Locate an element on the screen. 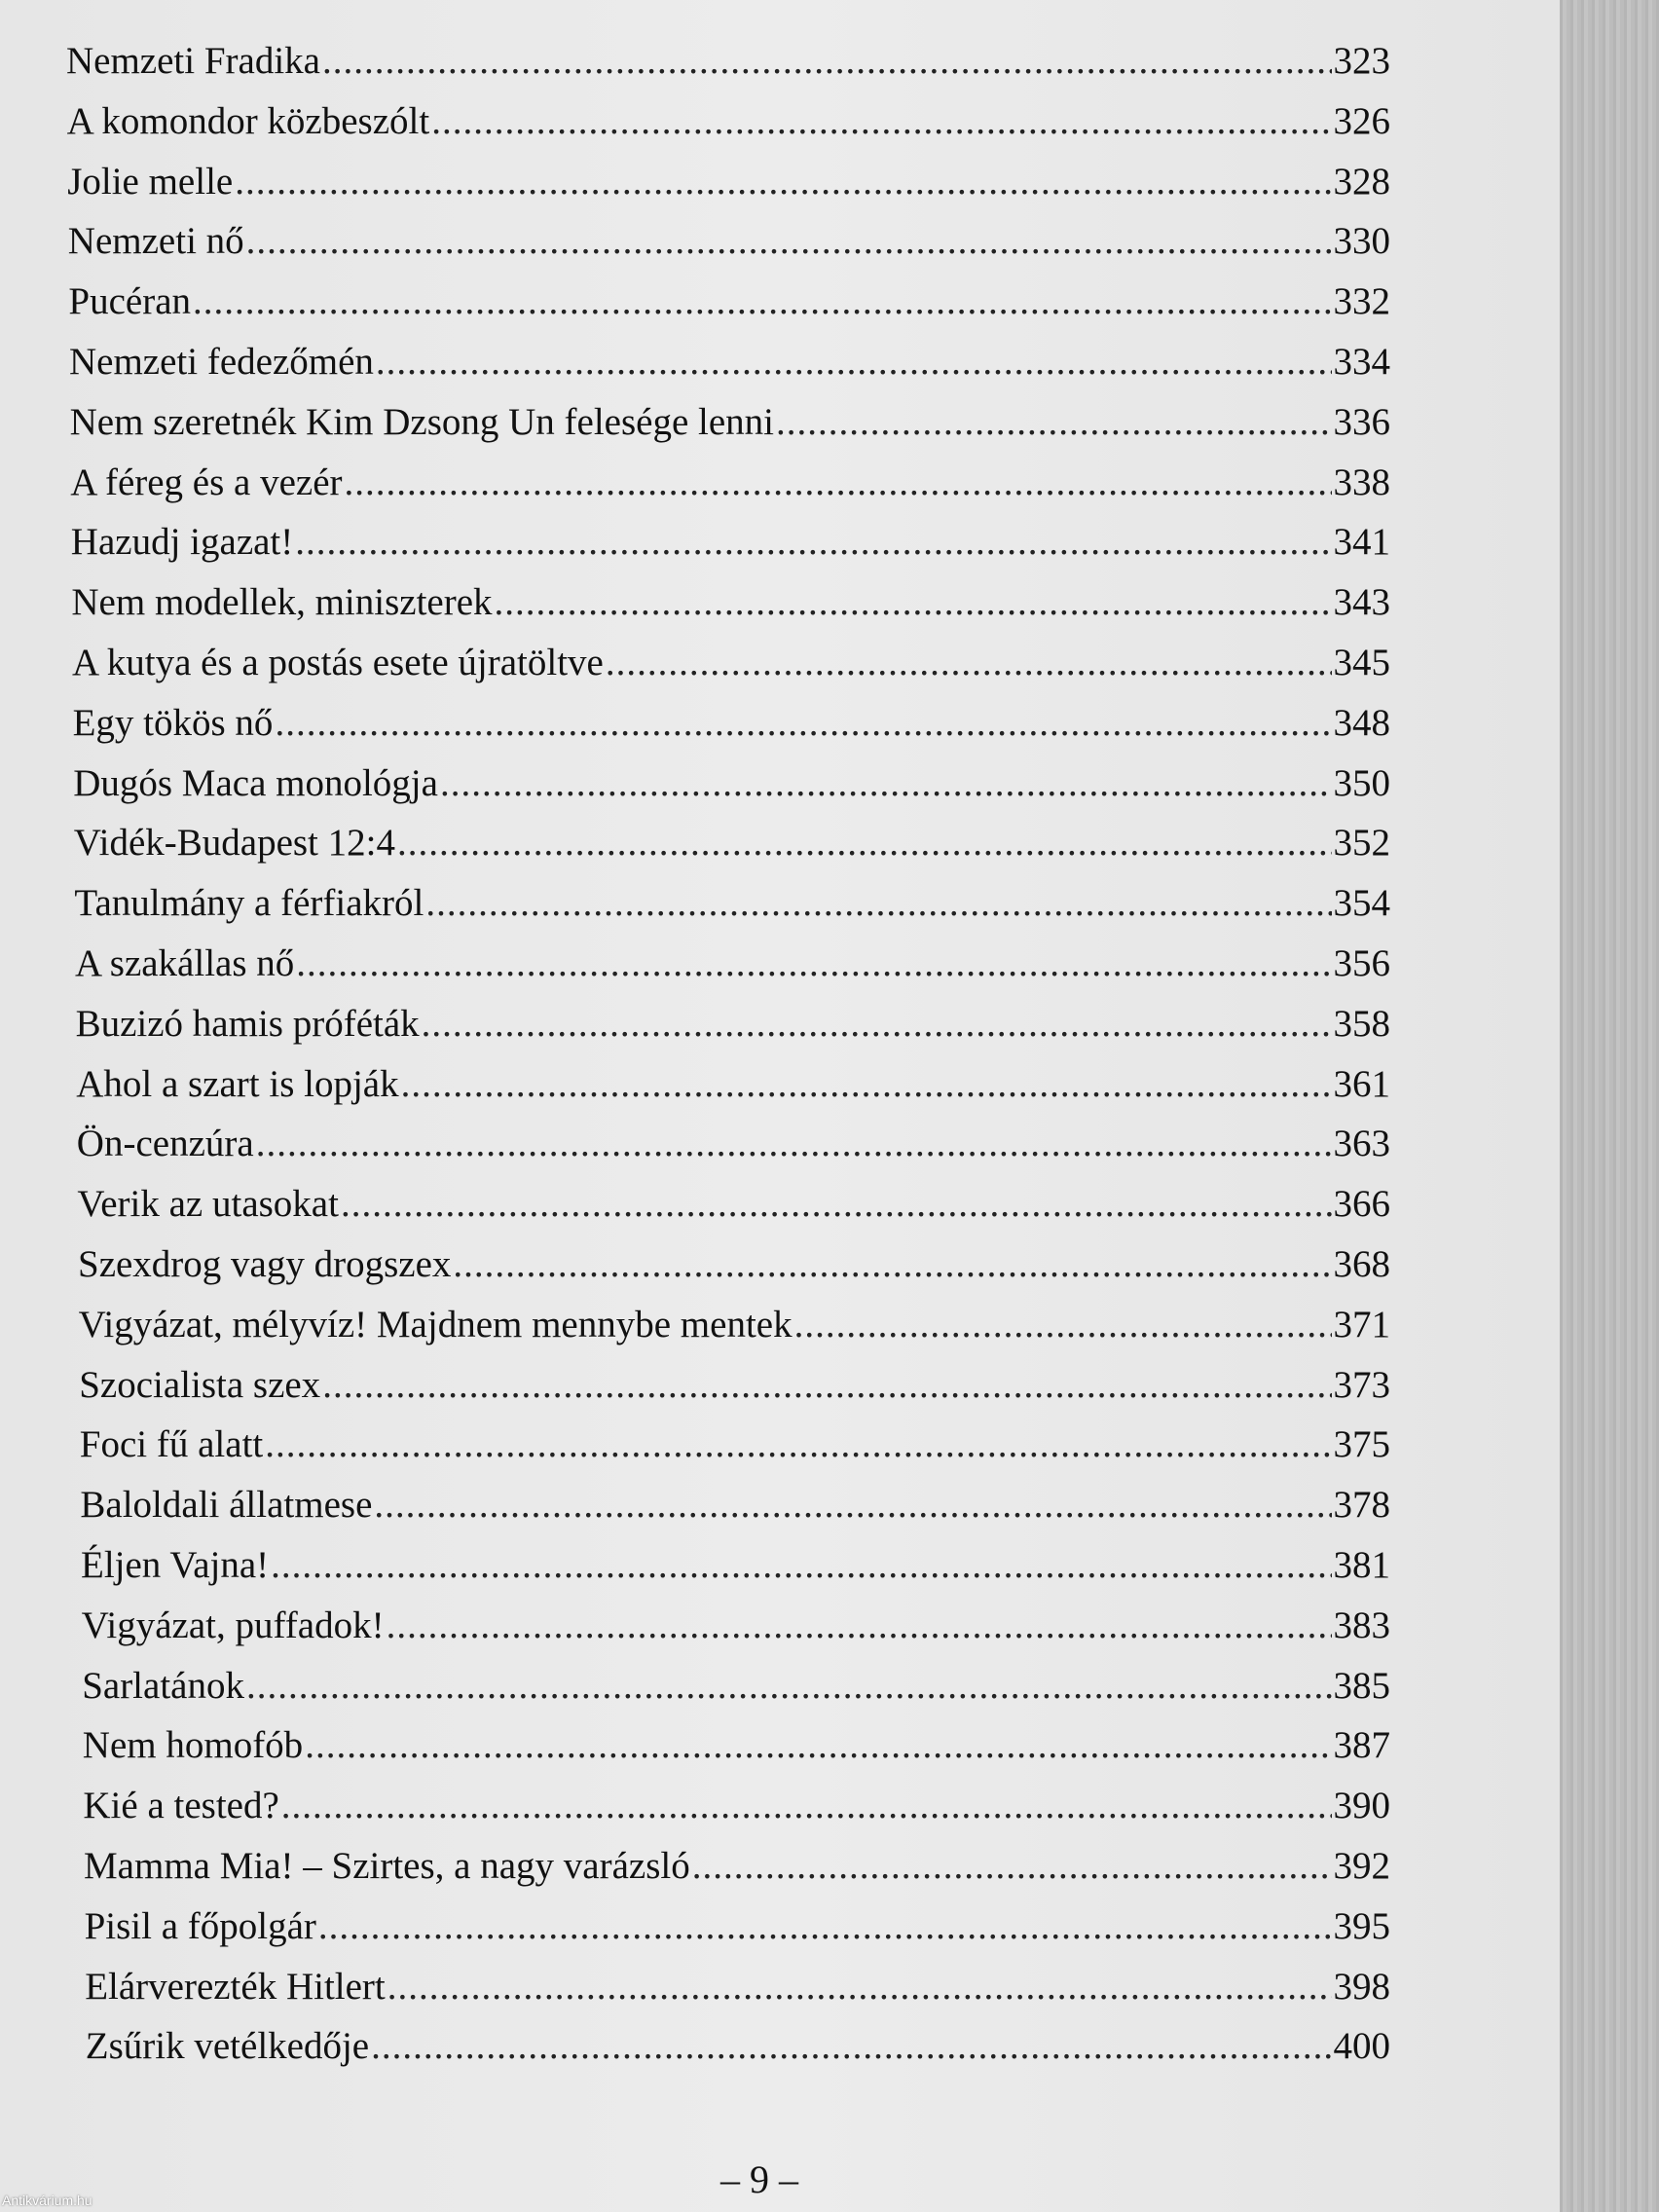  toc-entry: Verik az utasokat 366 is located at coordinates (733, 1212).